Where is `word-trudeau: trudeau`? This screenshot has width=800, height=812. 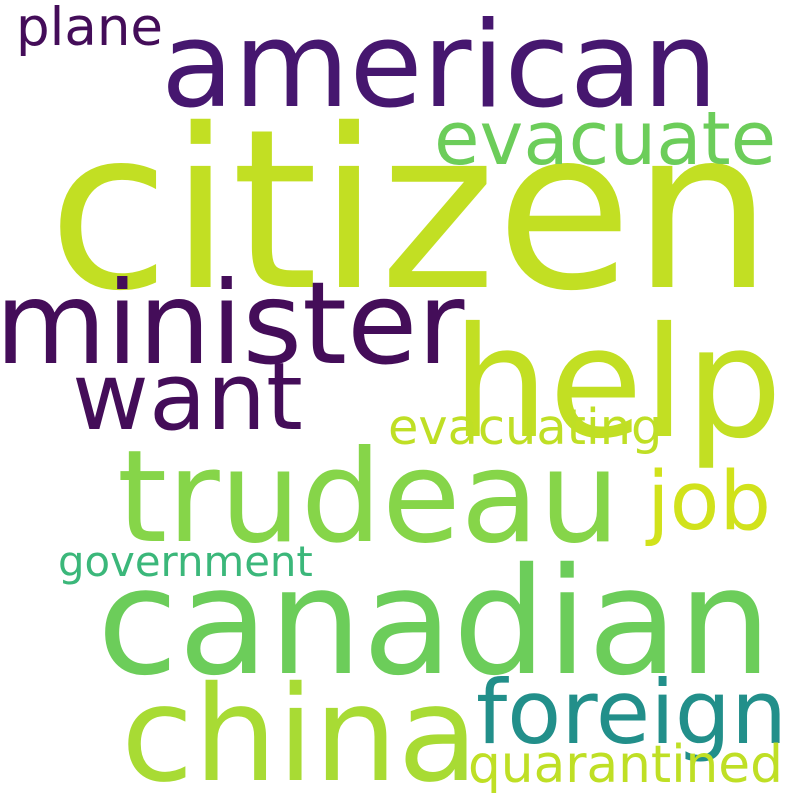 word-trudeau: trudeau is located at coordinates (369, 497).